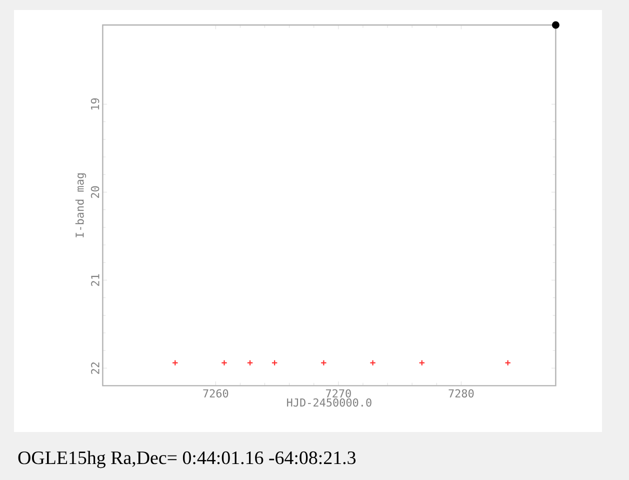 This screenshot has width=629, height=480. What do you see at coordinates (338, 393) in the screenshot?
I see `x-tick-label: 7270` at bounding box center [338, 393].